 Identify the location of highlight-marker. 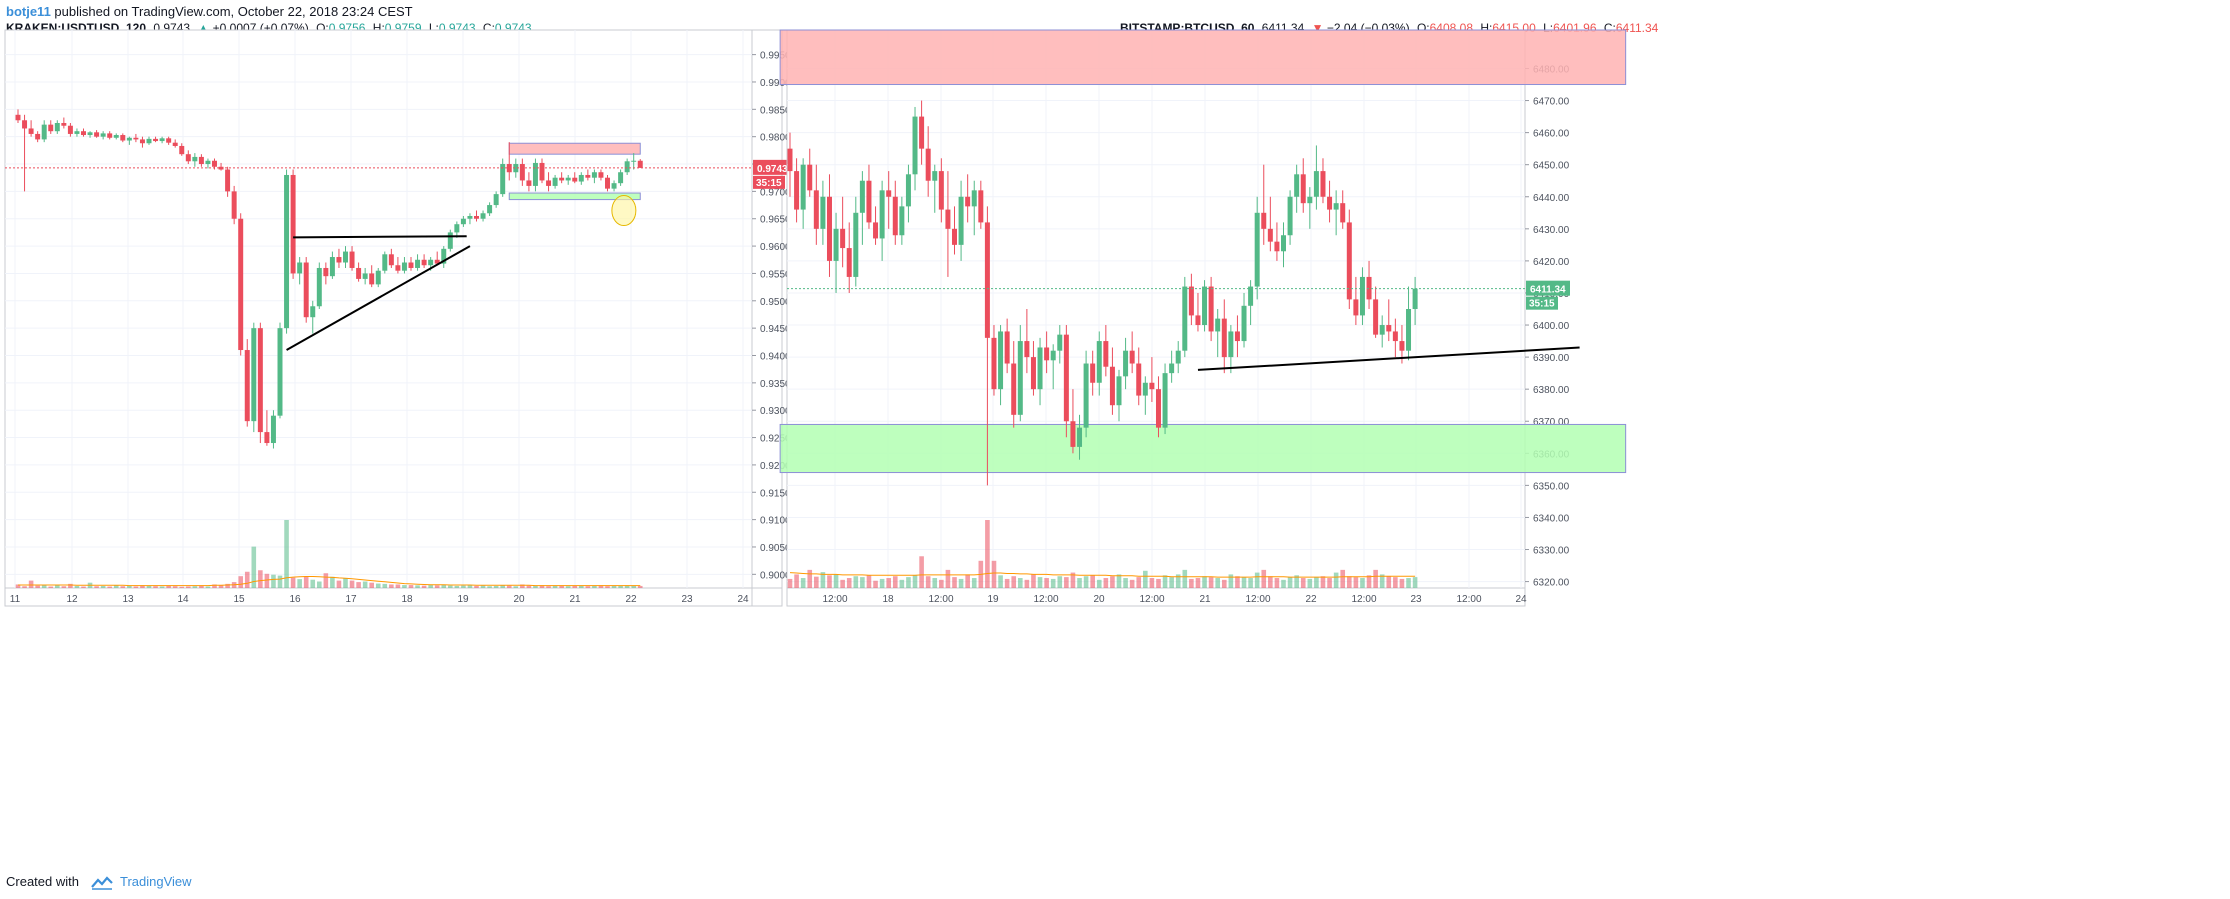
(624, 211).